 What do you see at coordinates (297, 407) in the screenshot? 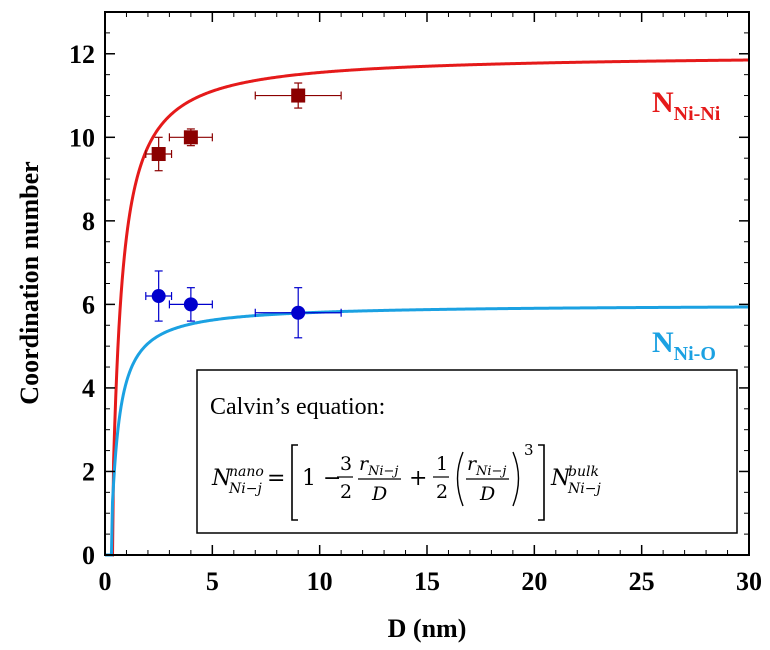
I see `equation-title: Calvin’s equation:` at bounding box center [297, 407].